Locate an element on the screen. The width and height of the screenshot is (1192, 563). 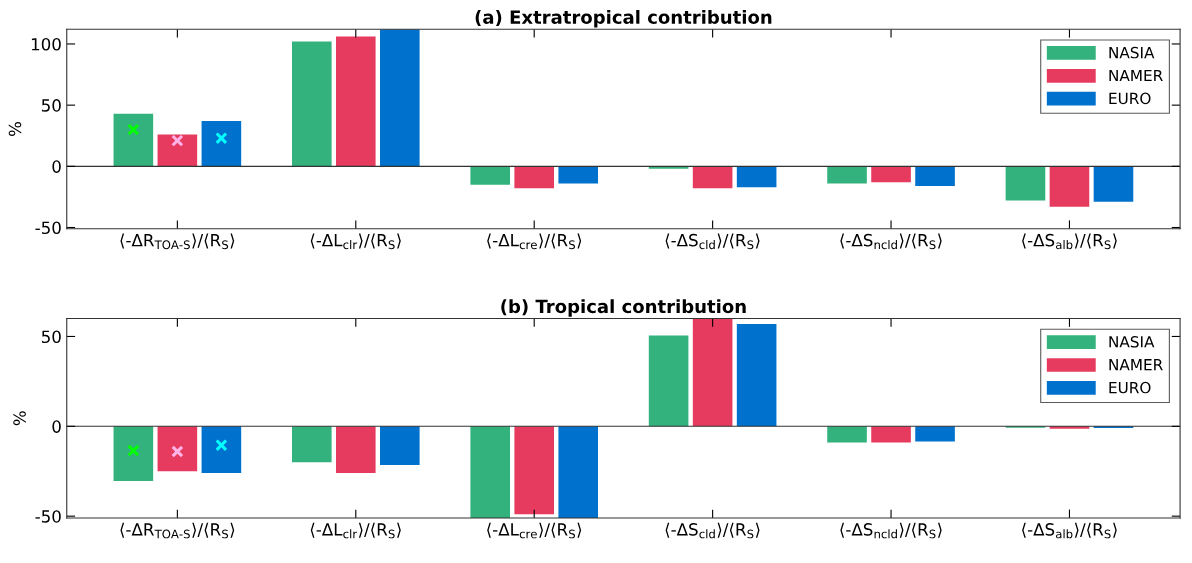
y-tick-label: 100 is located at coordinates (46, 44).